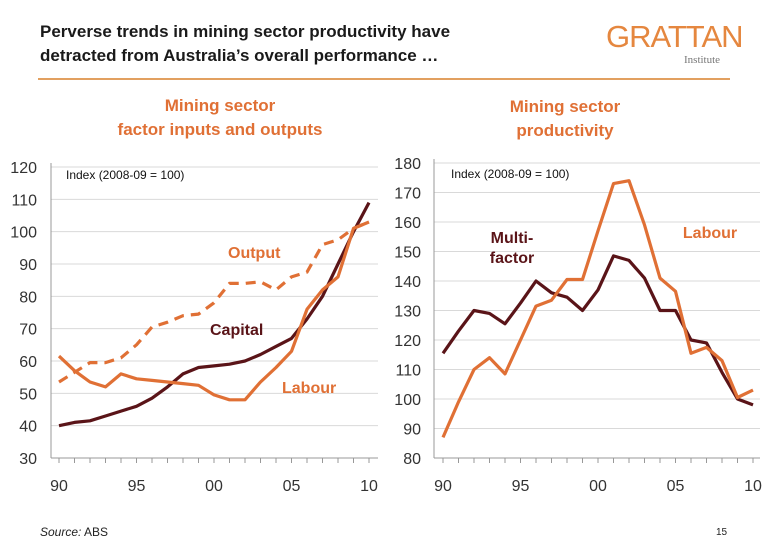 The height and width of the screenshot is (553, 780). Describe the element at coordinates (512, 238) in the screenshot. I see `series-label: Multi-` at that location.